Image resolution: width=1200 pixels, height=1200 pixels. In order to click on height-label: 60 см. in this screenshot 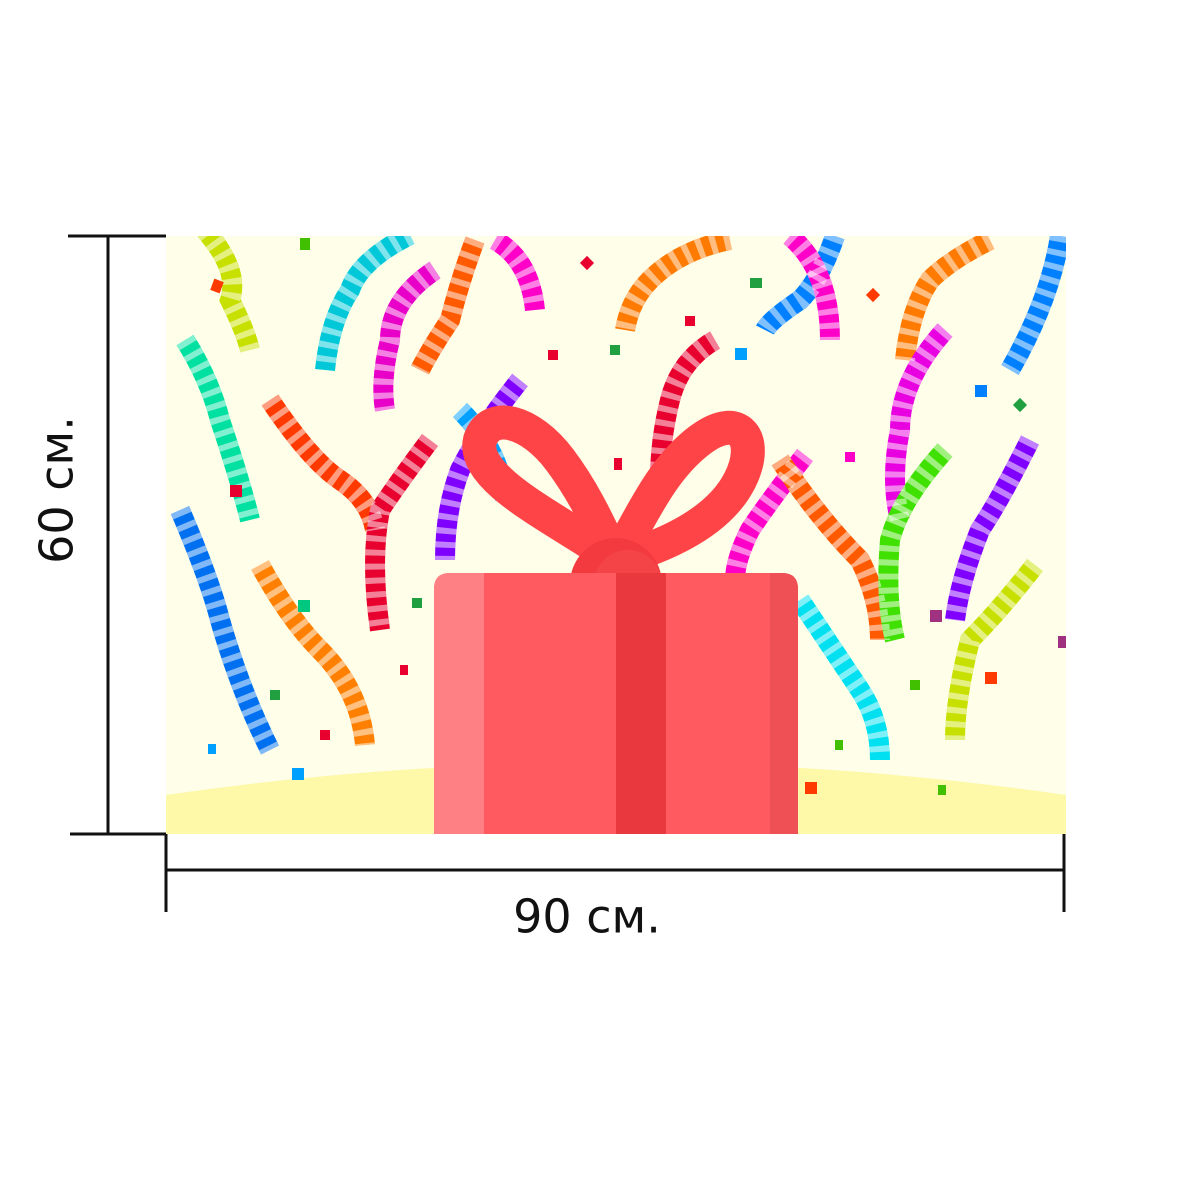, I will do `click(57, 490)`.